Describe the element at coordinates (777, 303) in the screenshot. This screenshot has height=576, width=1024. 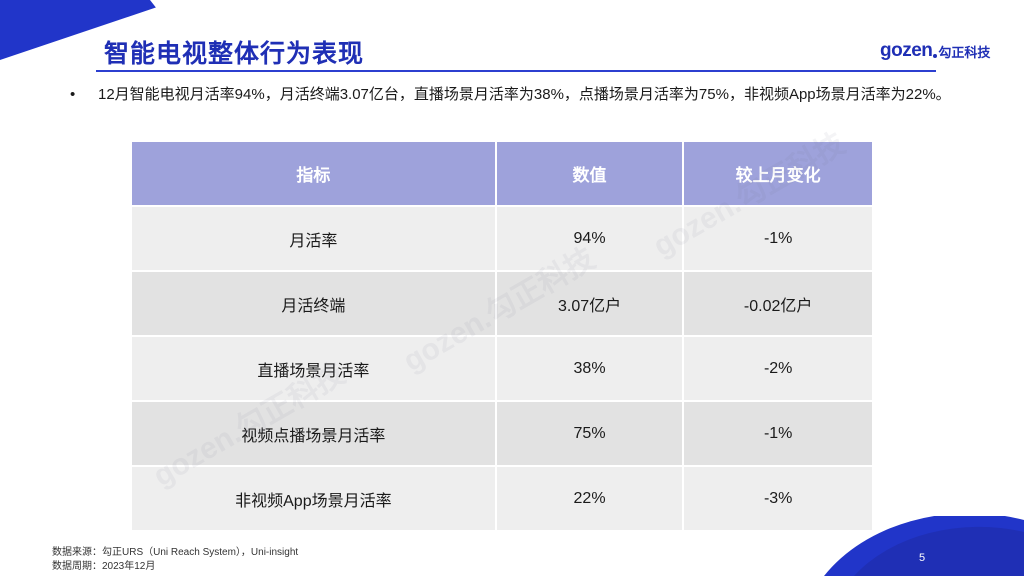
I see `change-cell: -0.02亿户` at that location.